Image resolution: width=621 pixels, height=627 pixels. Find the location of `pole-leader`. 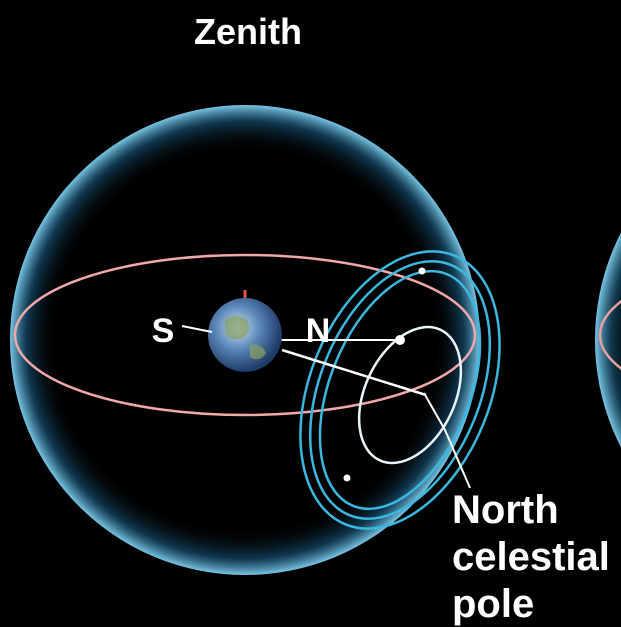

pole-leader is located at coordinates (447, 440).